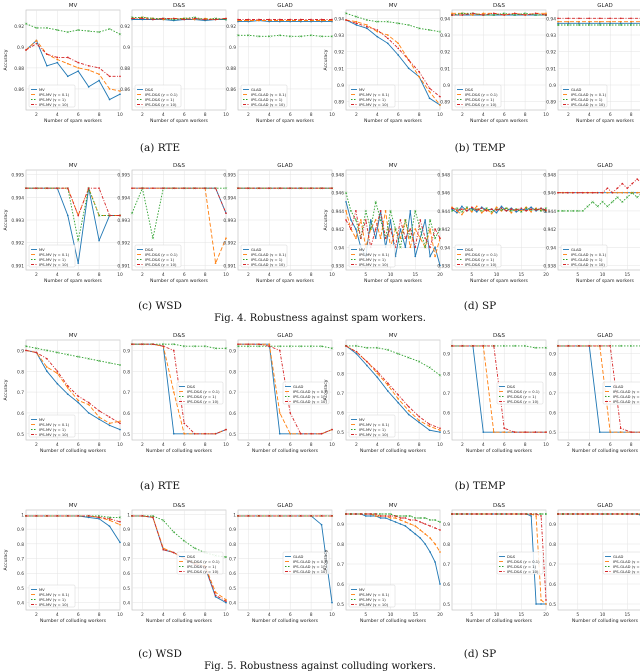 This screenshot has width=640, height=672. I want to click on legend-entry: IPS-MV (γ = 10), so click(374, 265).